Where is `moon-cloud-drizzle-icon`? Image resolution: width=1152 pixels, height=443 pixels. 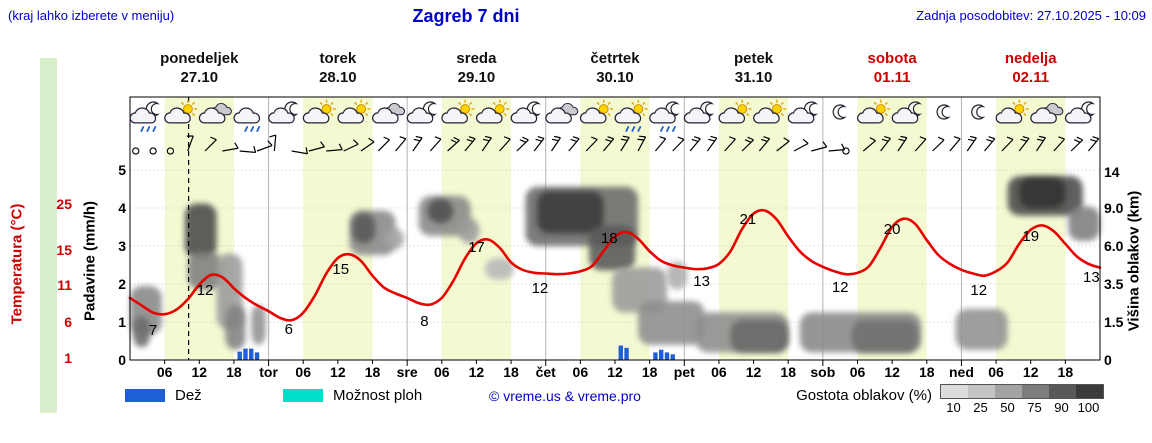 moon-cloud-drizzle-icon is located at coordinates (664, 116).